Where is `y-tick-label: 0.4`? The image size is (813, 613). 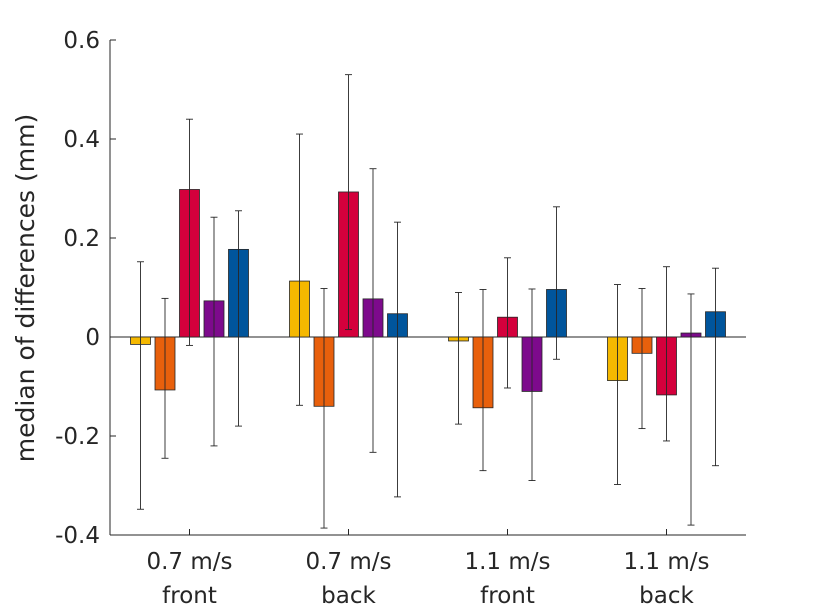 y-tick-label: 0.4 is located at coordinates (81, 140).